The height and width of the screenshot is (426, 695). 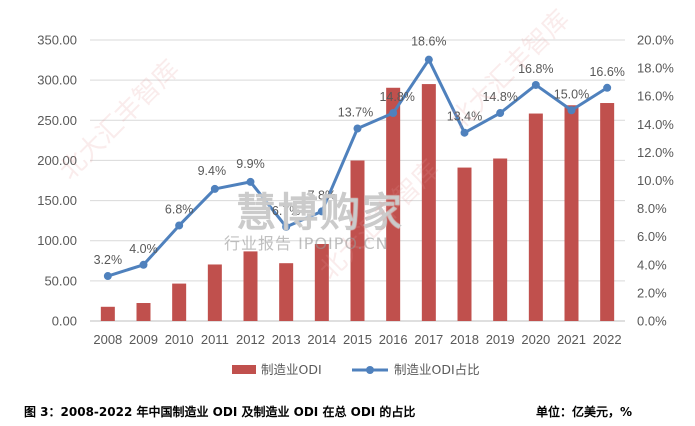 What do you see at coordinates (535, 69) in the screenshot?
I see `data-label: 16.8%` at bounding box center [535, 69].